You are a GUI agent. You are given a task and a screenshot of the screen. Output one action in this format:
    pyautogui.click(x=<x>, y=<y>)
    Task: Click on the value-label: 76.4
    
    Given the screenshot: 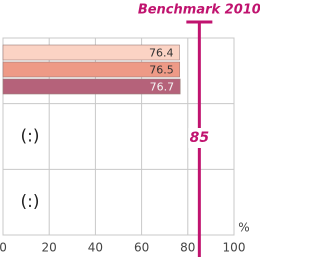 What is the action you would take?
    pyautogui.click(x=161, y=53)
    